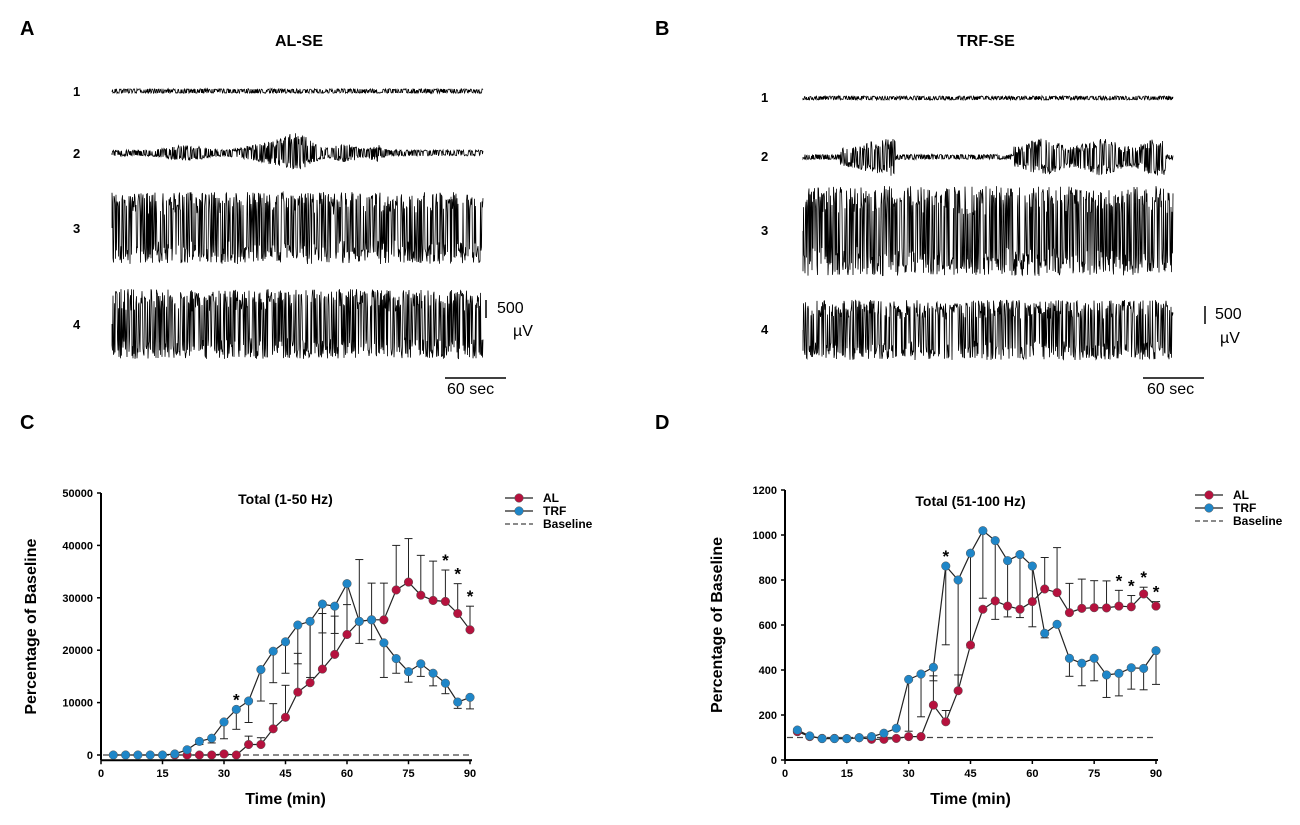 The width and height of the screenshot is (1300, 825). Describe the element at coordinates (662, 423) in the screenshot. I see `panel-label-d: D` at that location.